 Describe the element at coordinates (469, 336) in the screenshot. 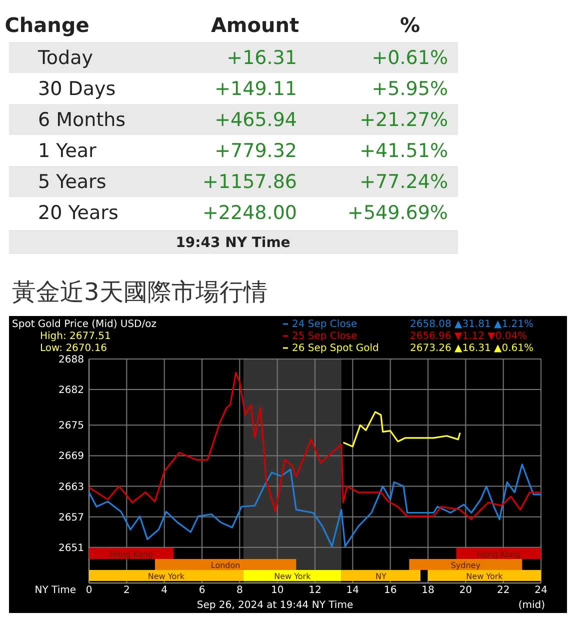

I see `text: 2656.96 ▼1.12 ▼0.04%` at that location.